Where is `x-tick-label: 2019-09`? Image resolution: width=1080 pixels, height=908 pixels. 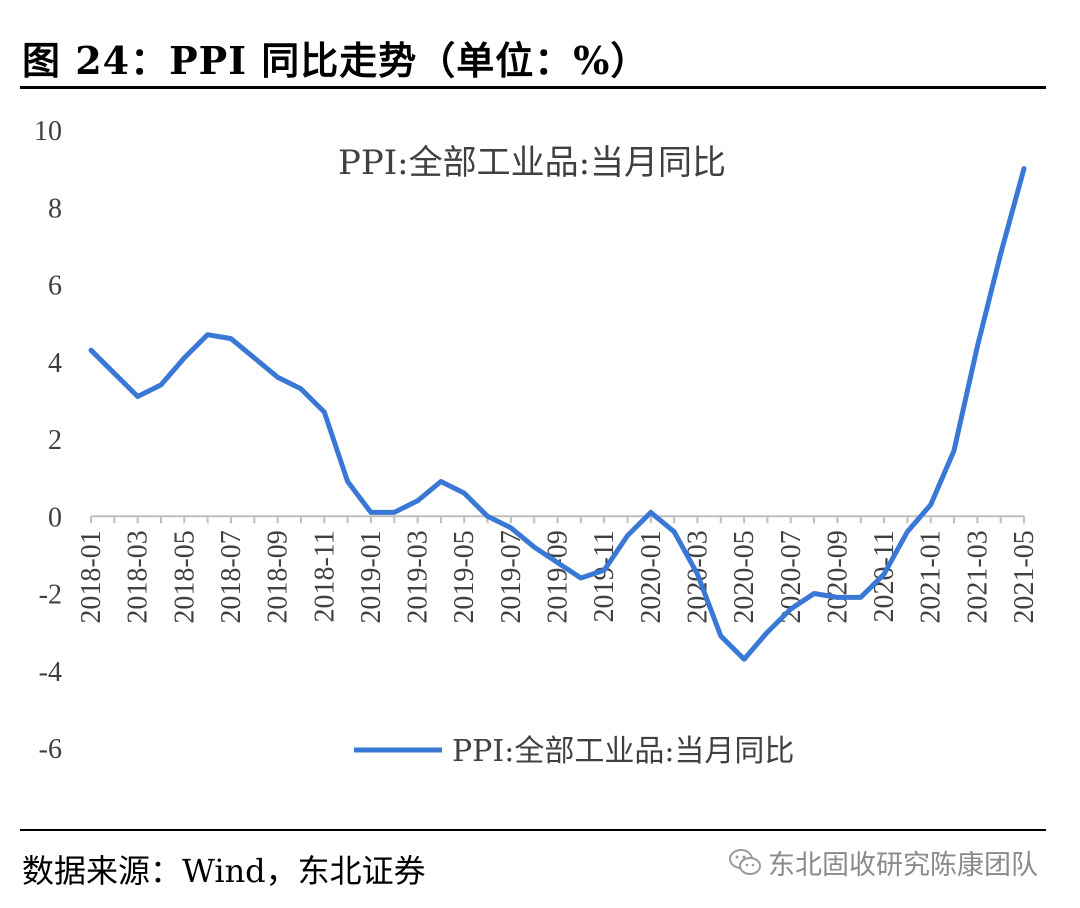
x-tick-label: 2019-09 is located at coordinates (558, 576).